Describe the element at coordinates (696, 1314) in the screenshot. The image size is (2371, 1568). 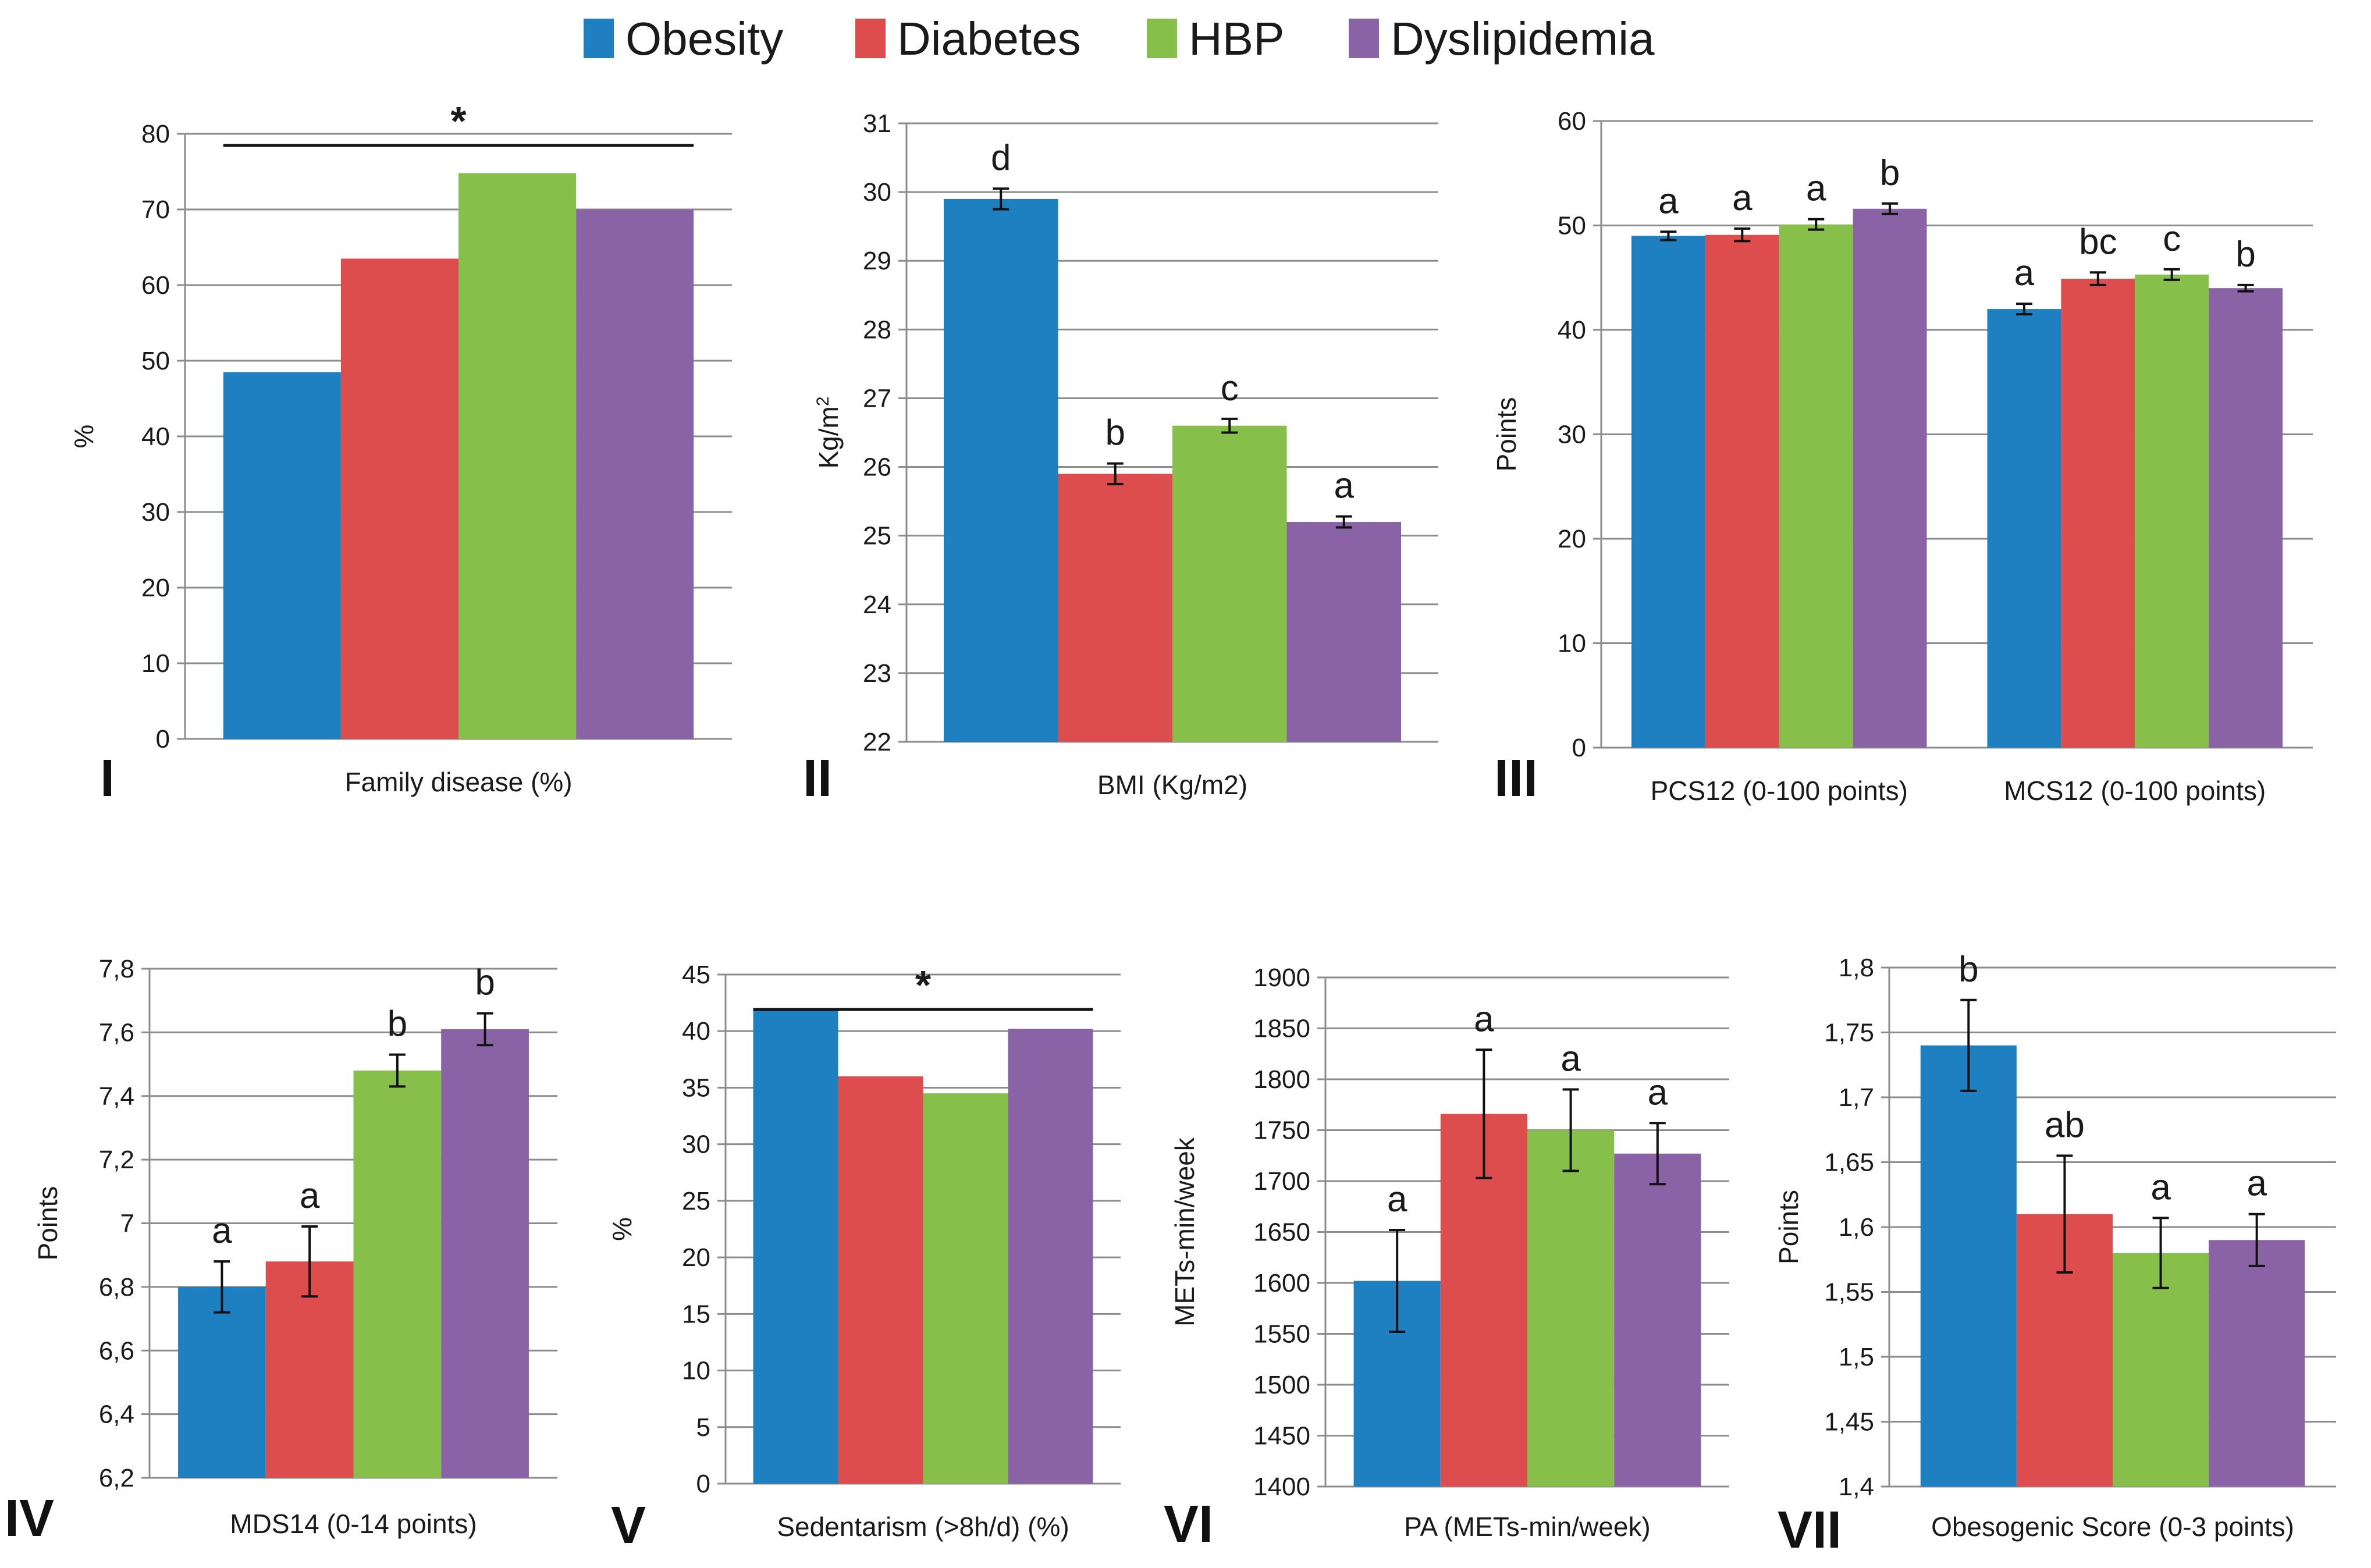
I see `y-tick-label: 15` at that location.